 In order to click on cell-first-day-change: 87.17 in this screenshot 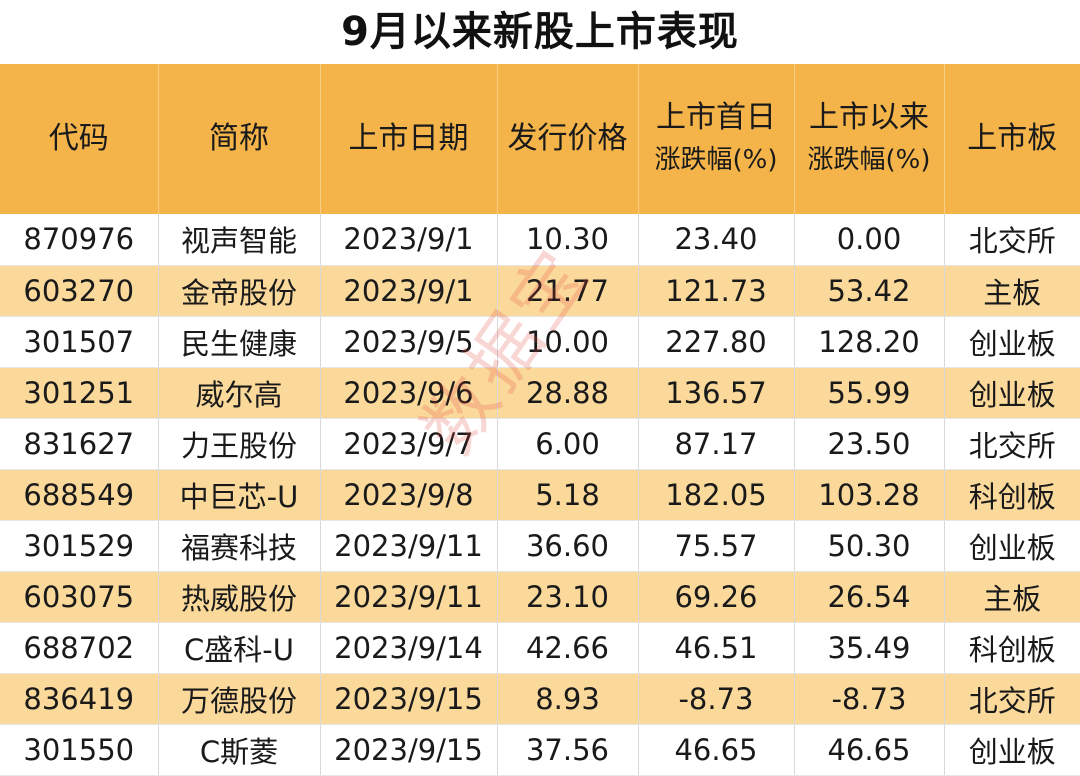, I will do `click(716, 444)`.